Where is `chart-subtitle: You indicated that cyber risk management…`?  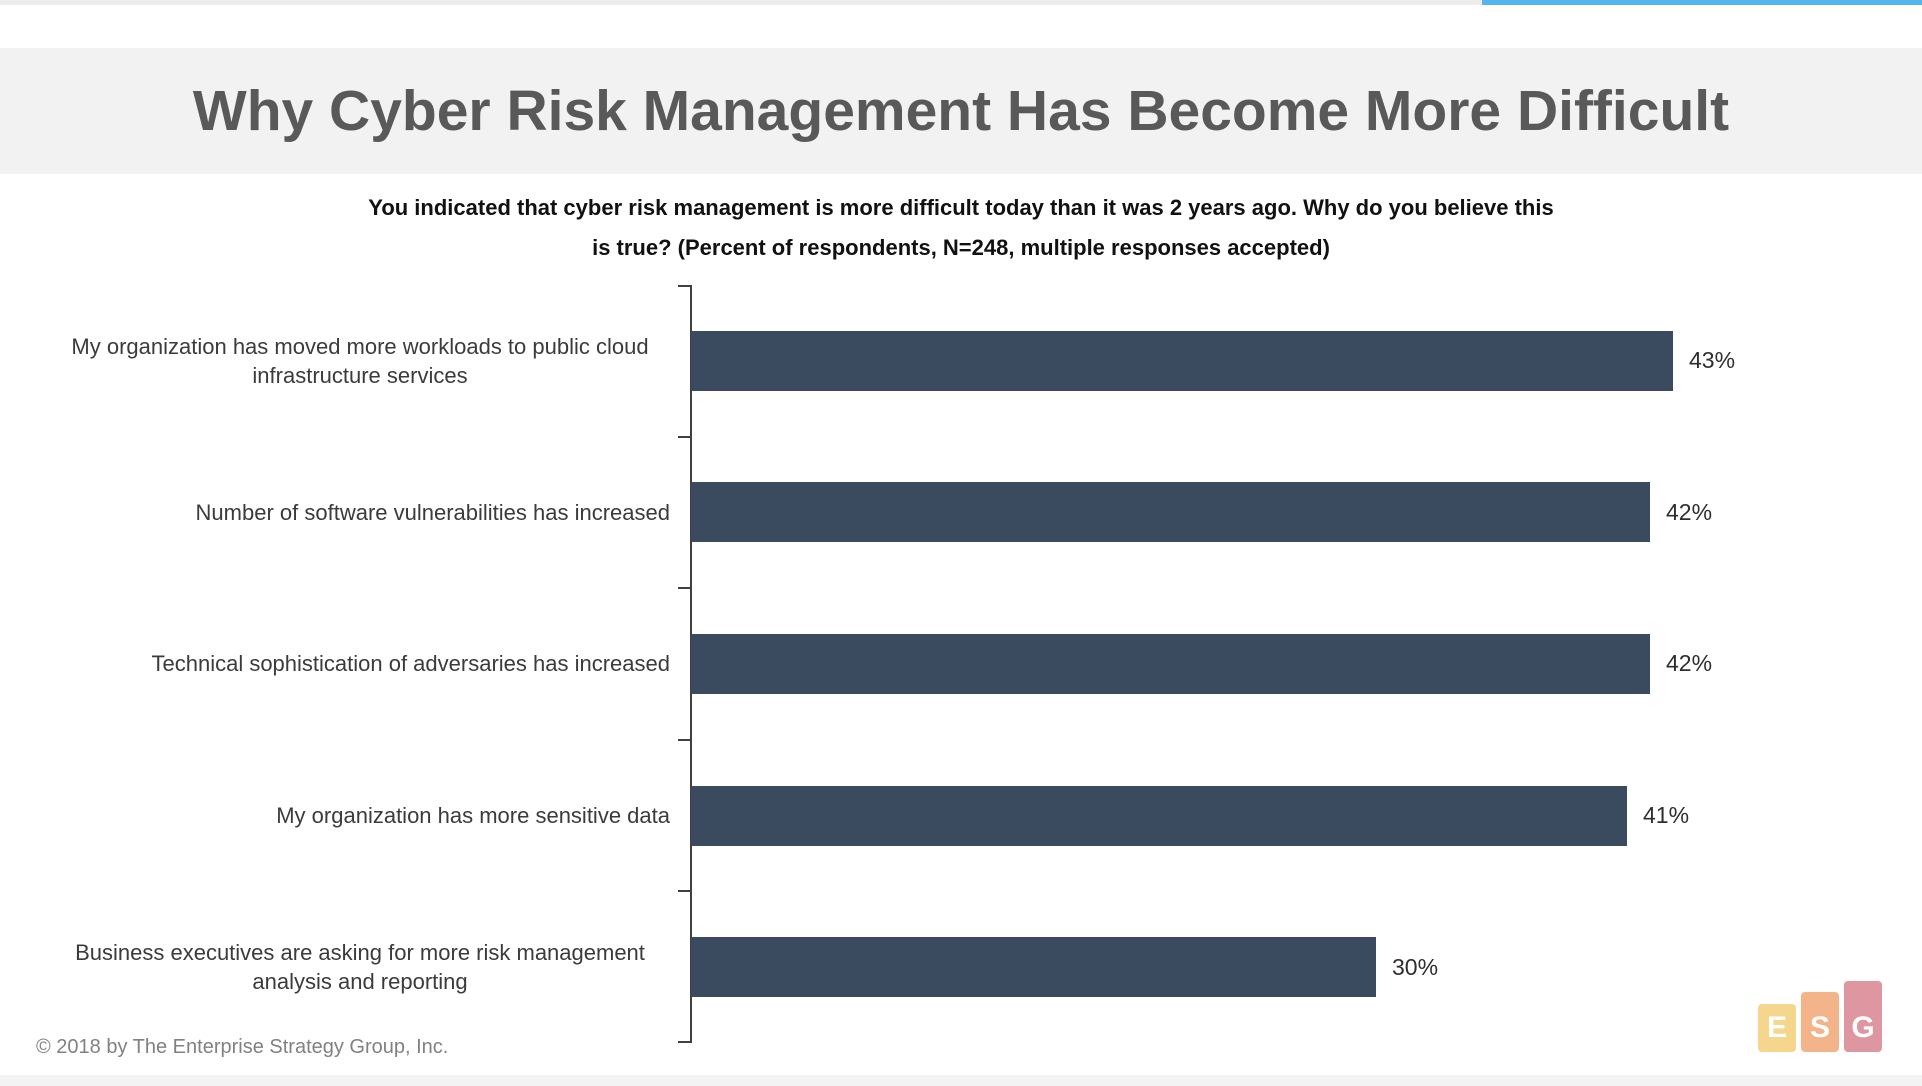
chart-subtitle: You indicated that cyber risk management… is located at coordinates (961, 227).